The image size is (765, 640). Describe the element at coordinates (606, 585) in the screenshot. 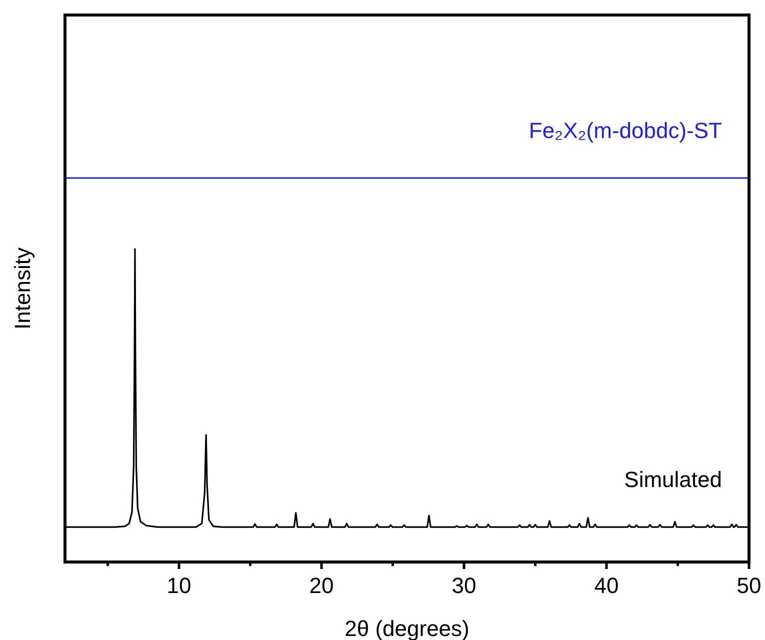

I see `x-tick-label: 40` at that location.